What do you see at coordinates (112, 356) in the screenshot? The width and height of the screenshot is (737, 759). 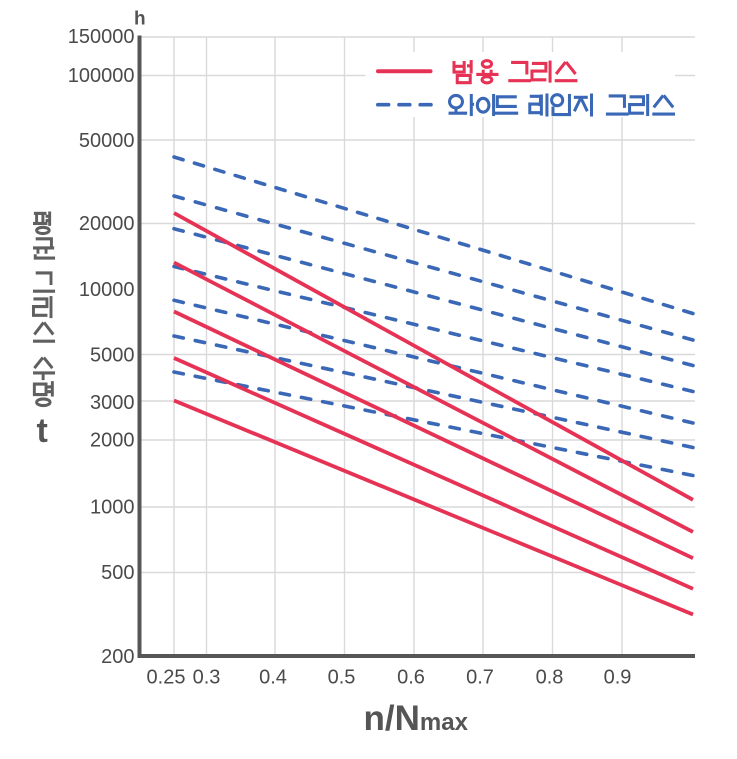 I see `svg-text: 5000` at bounding box center [112, 356].